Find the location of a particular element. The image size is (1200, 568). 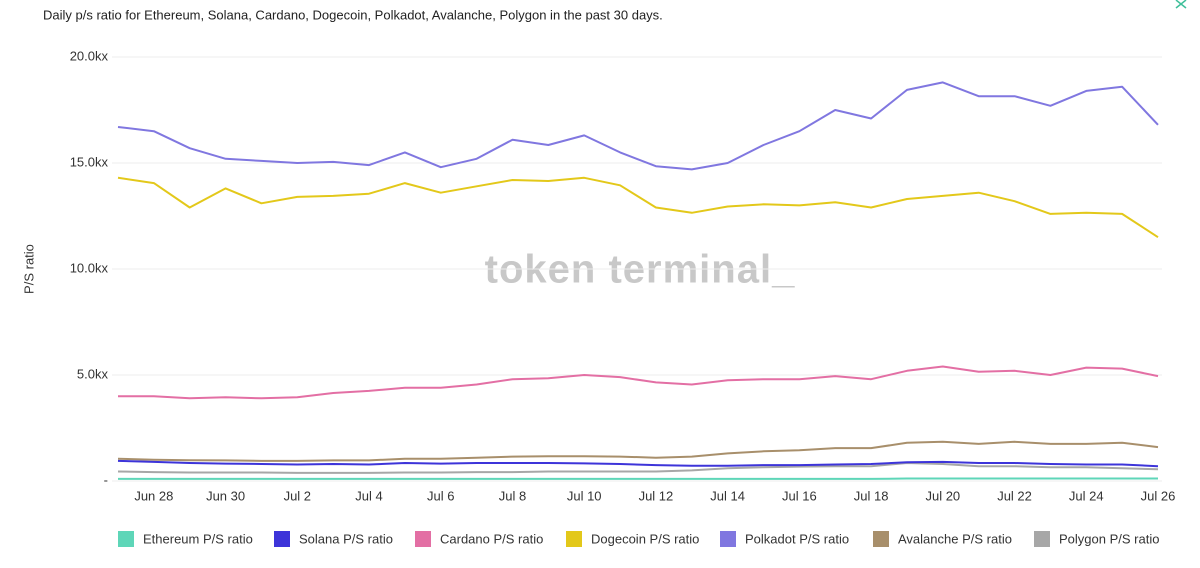

legend-label: Polkadot P/S ratio is located at coordinates (797, 538).